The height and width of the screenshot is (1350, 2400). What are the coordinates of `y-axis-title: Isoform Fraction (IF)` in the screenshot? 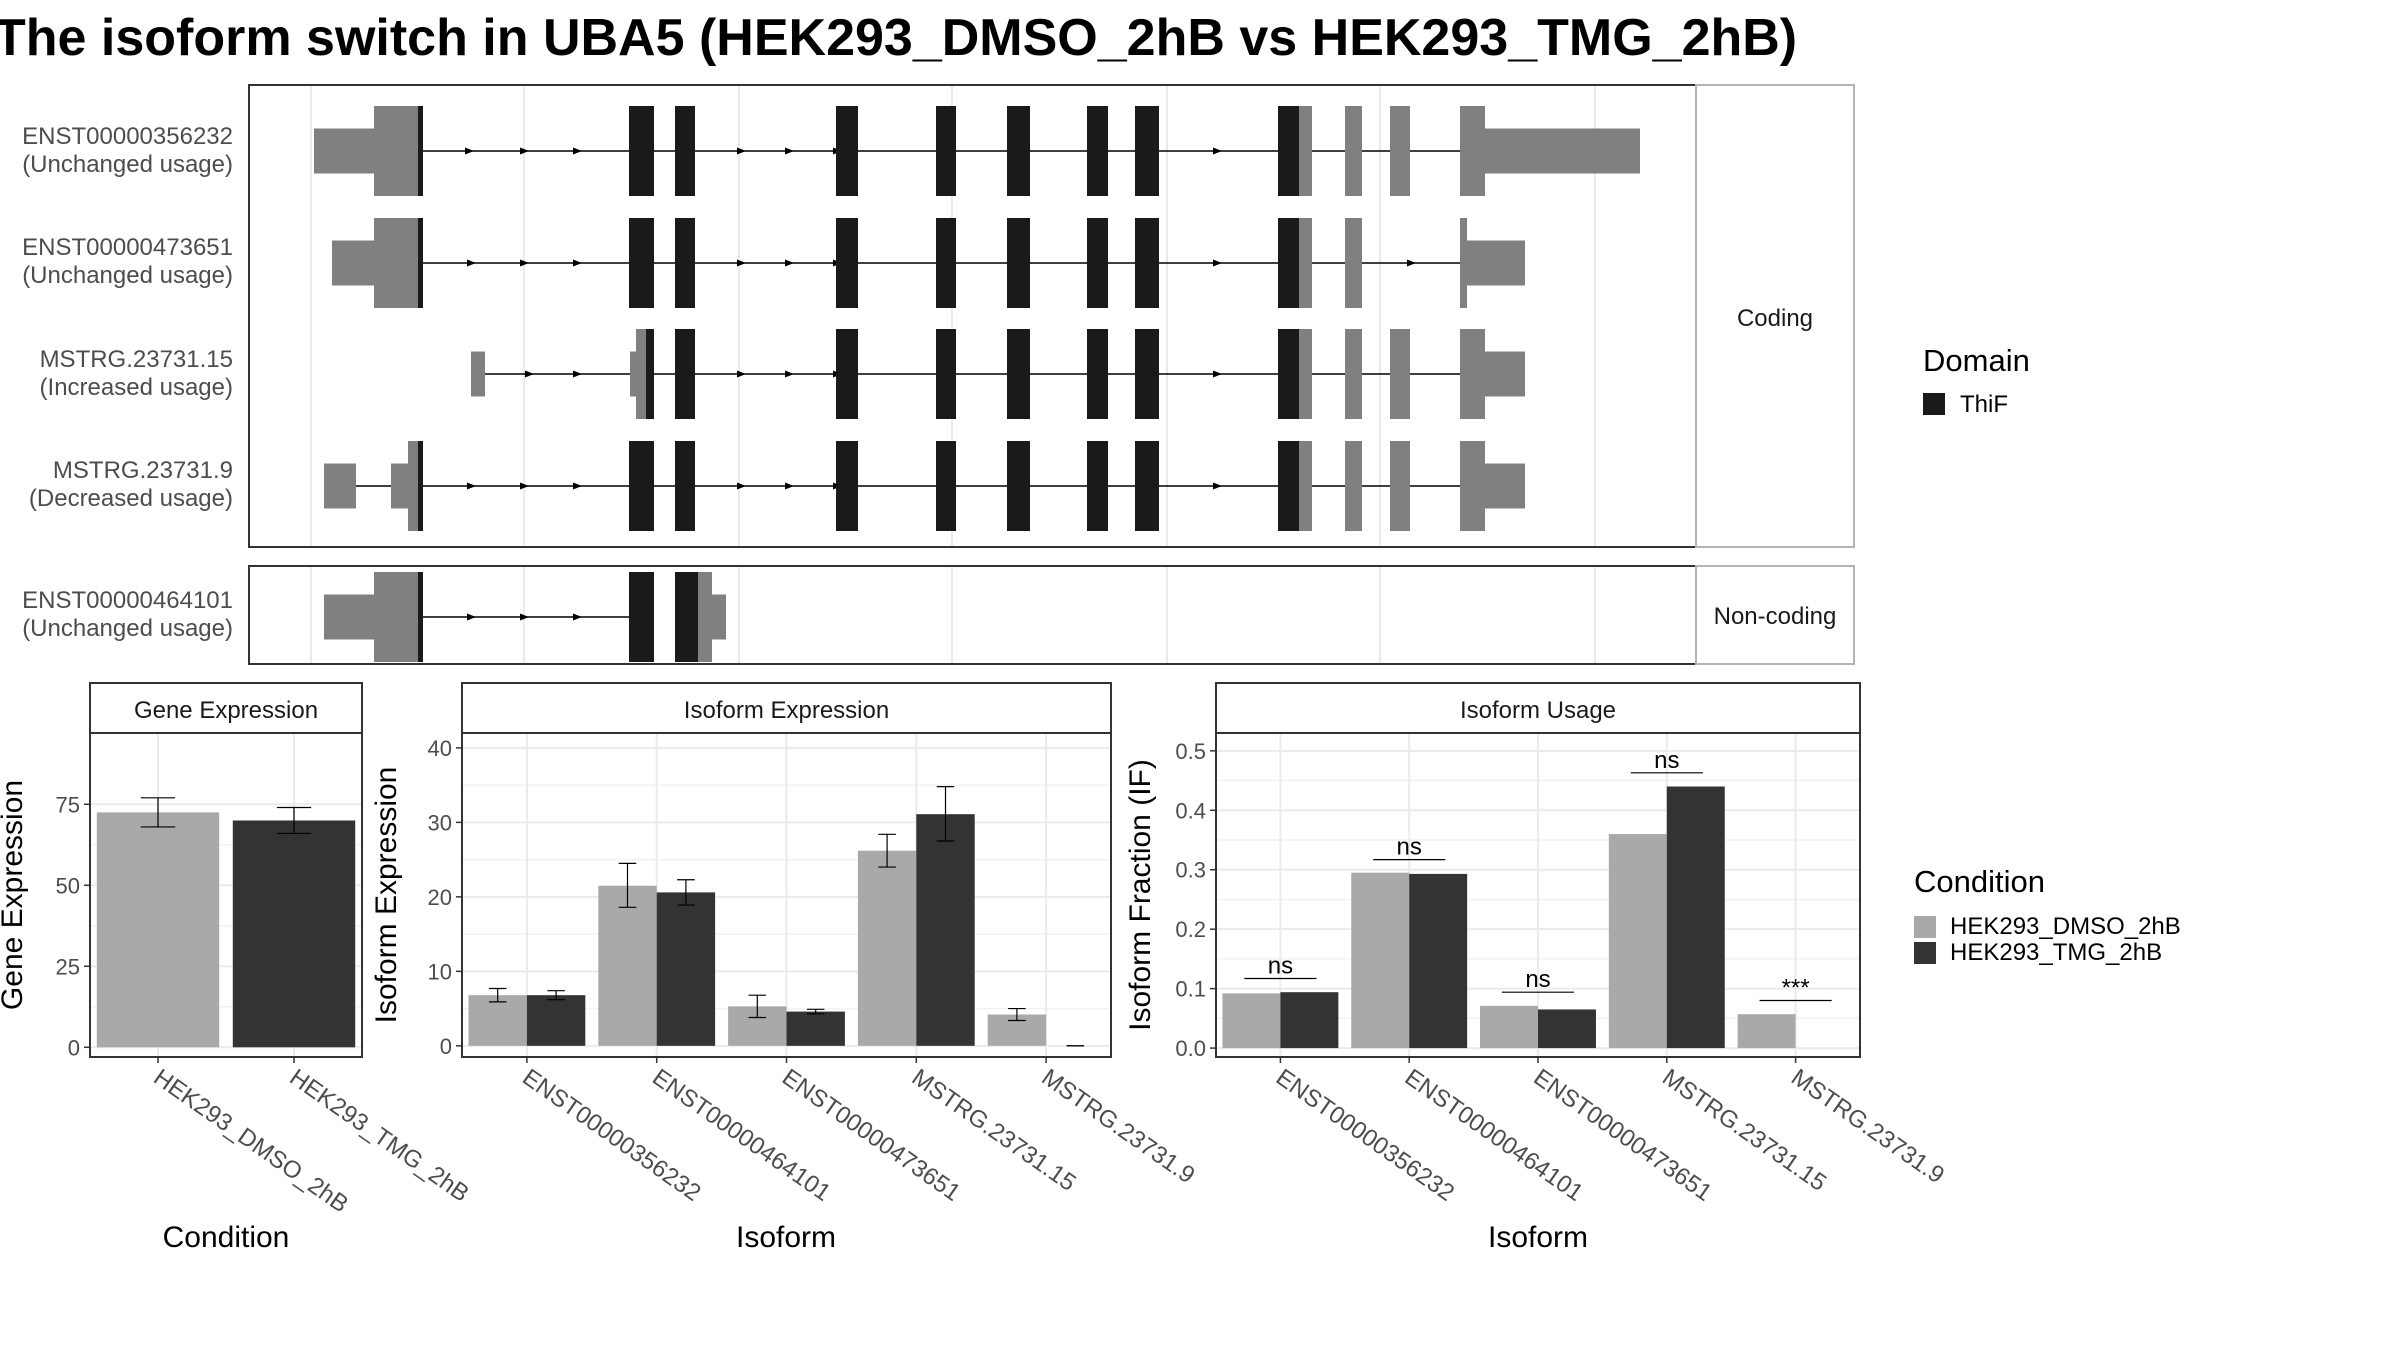 It's located at (1140, 895).